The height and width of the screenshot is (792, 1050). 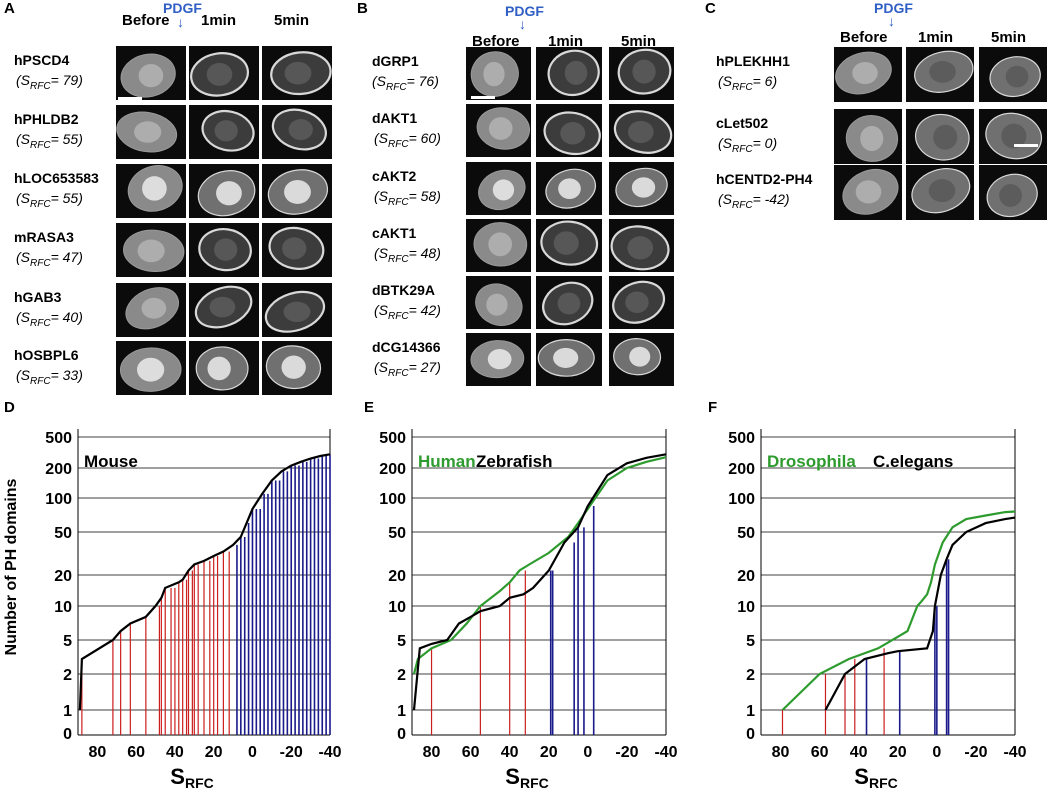 What do you see at coordinates (56, 178) in the screenshot?
I see `gene-label: hLOC653583` at bounding box center [56, 178].